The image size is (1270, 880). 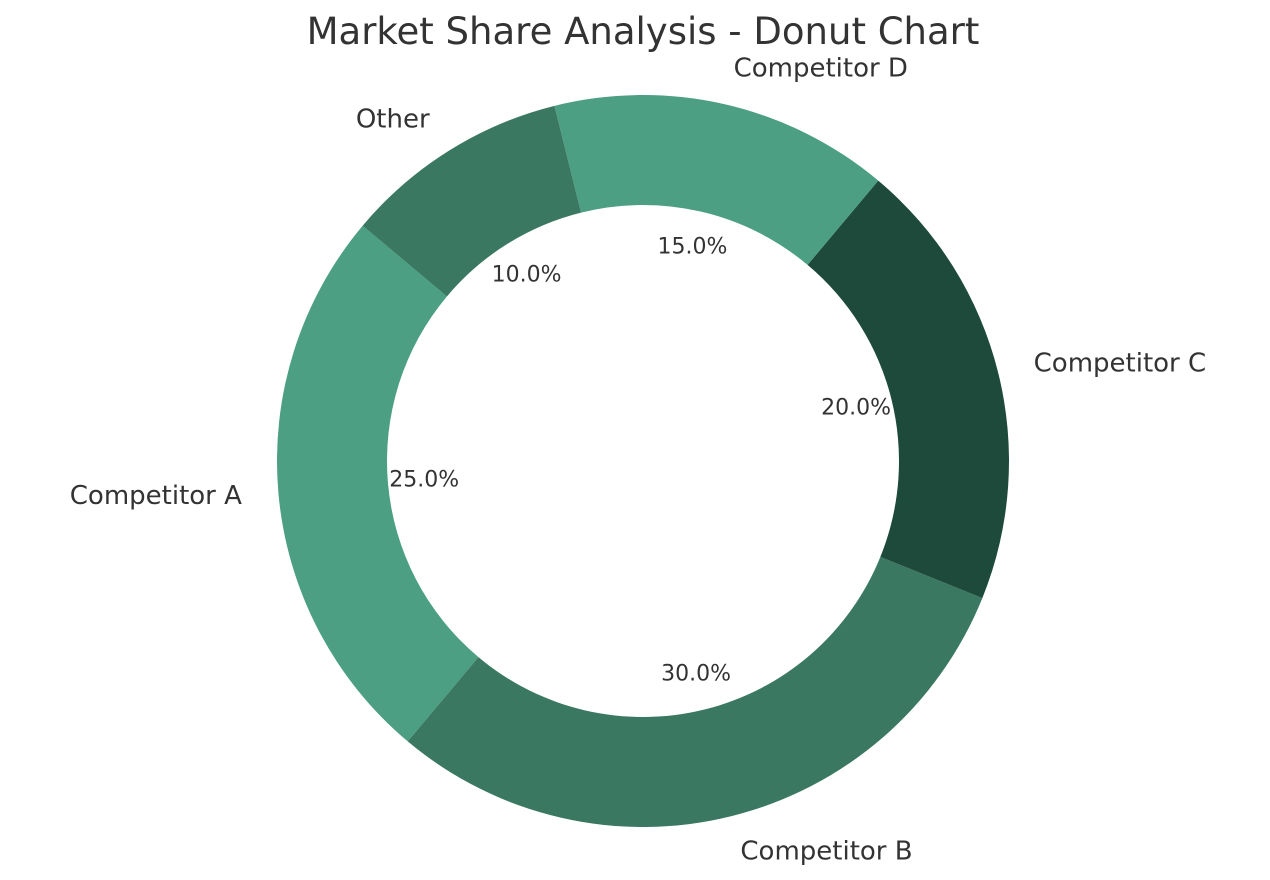 What do you see at coordinates (643, 31) in the screenshot?
I see `chart-title: Market Share Analysis - Donut Chart` at bounding box center [643, 31].